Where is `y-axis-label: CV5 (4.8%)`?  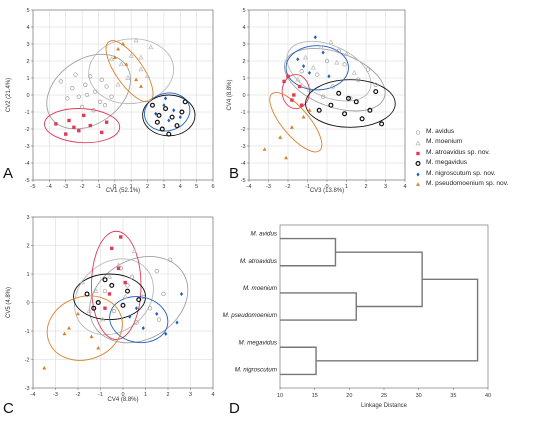 y-axis-label: CV5 (4.8%) is located at coordinates (9, 302).